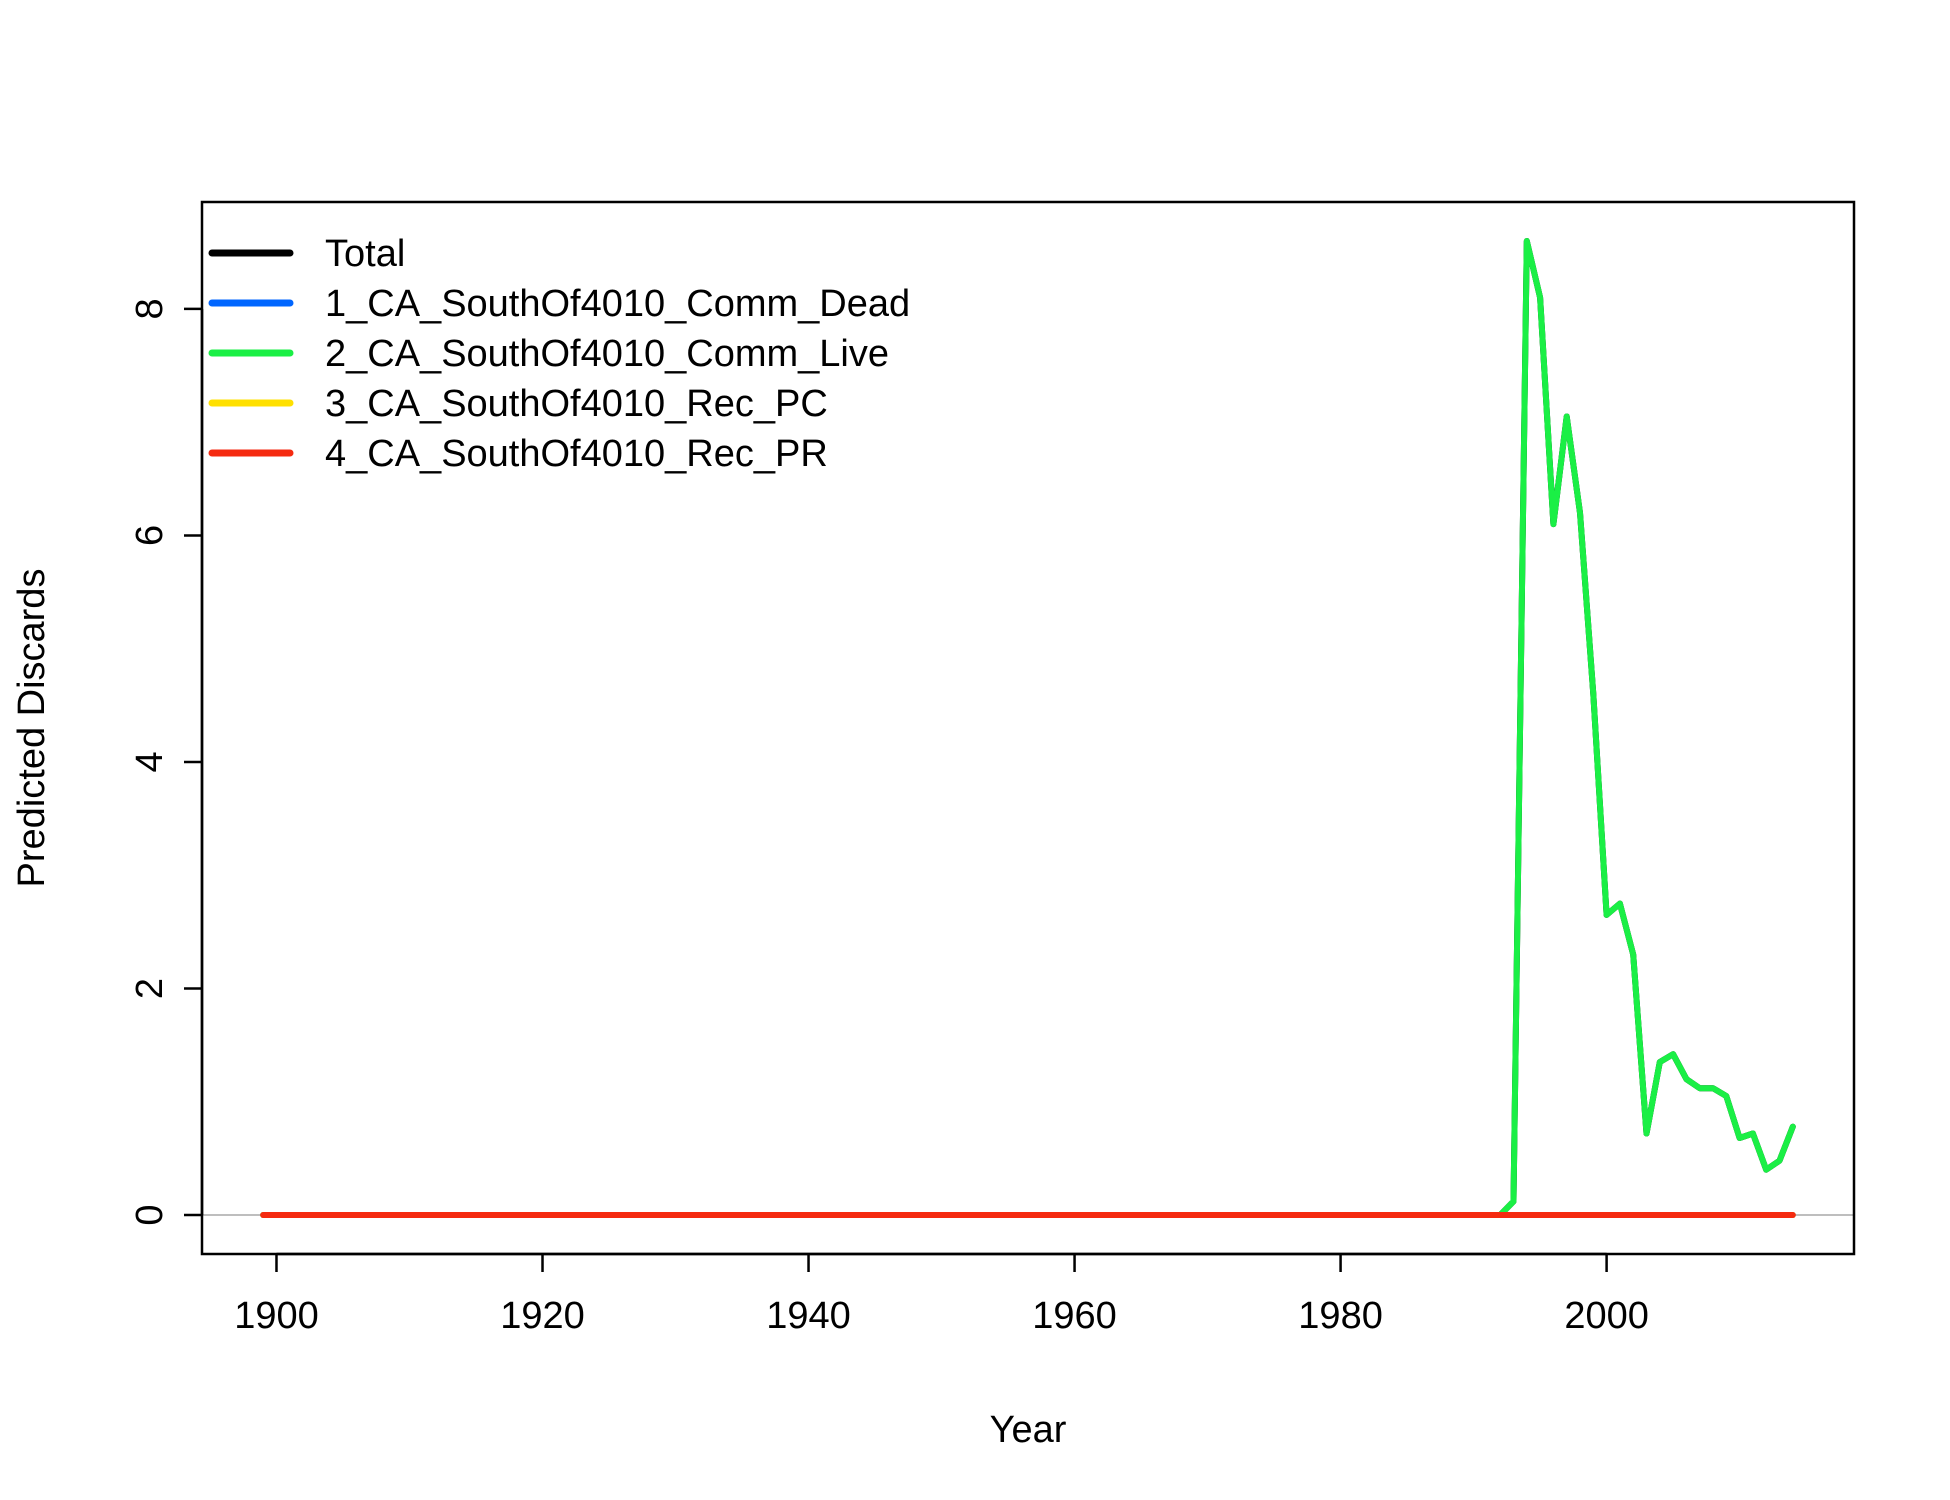 This screenshot has height=1500, width=1950. Describe the element at coordinates (150, 1214) in the screenshot. I see `y-tick-label: 0` at that location.